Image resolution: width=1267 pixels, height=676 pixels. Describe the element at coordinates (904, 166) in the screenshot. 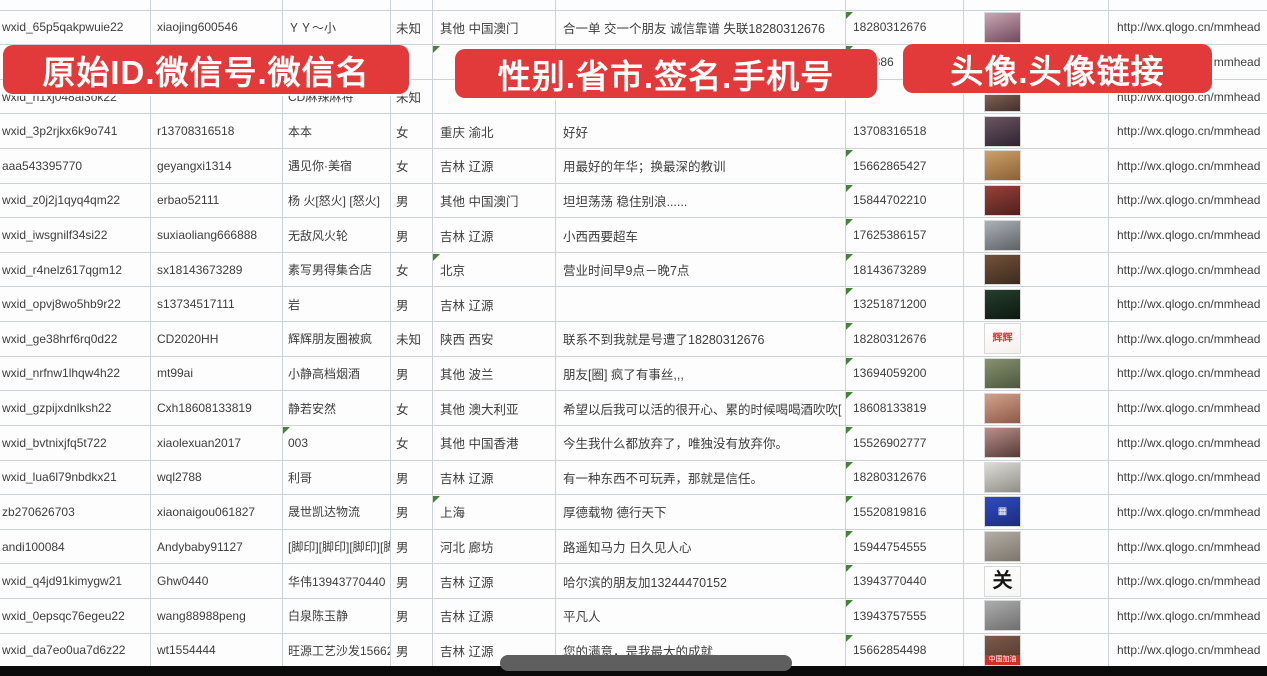

I see `cell-phone: 15662865427` at that location.